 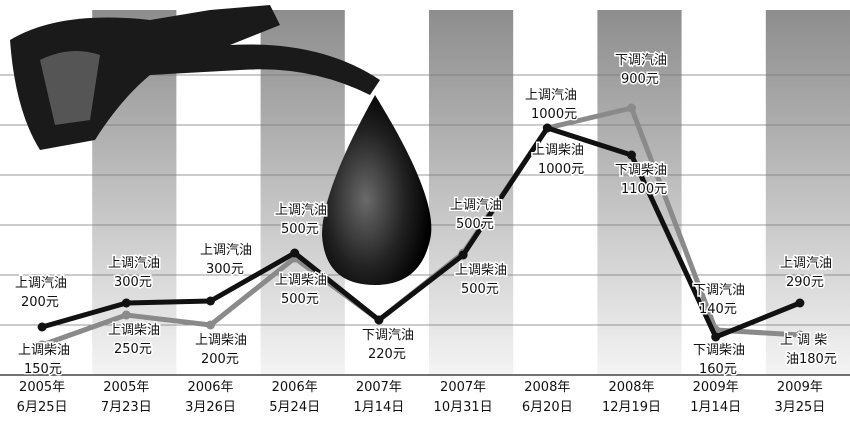 I want to click on x-tick-label: 6月20日, so click(x=547, y=407).